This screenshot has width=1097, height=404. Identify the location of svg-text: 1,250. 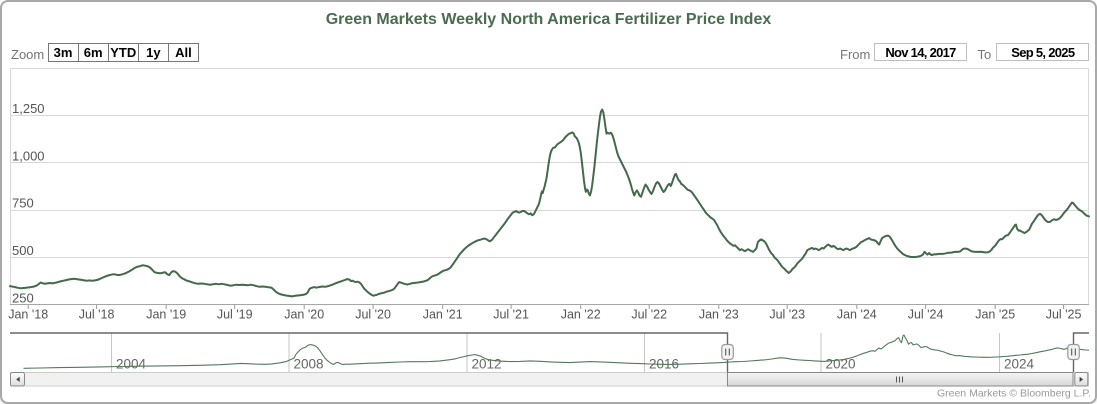
(28, 108).